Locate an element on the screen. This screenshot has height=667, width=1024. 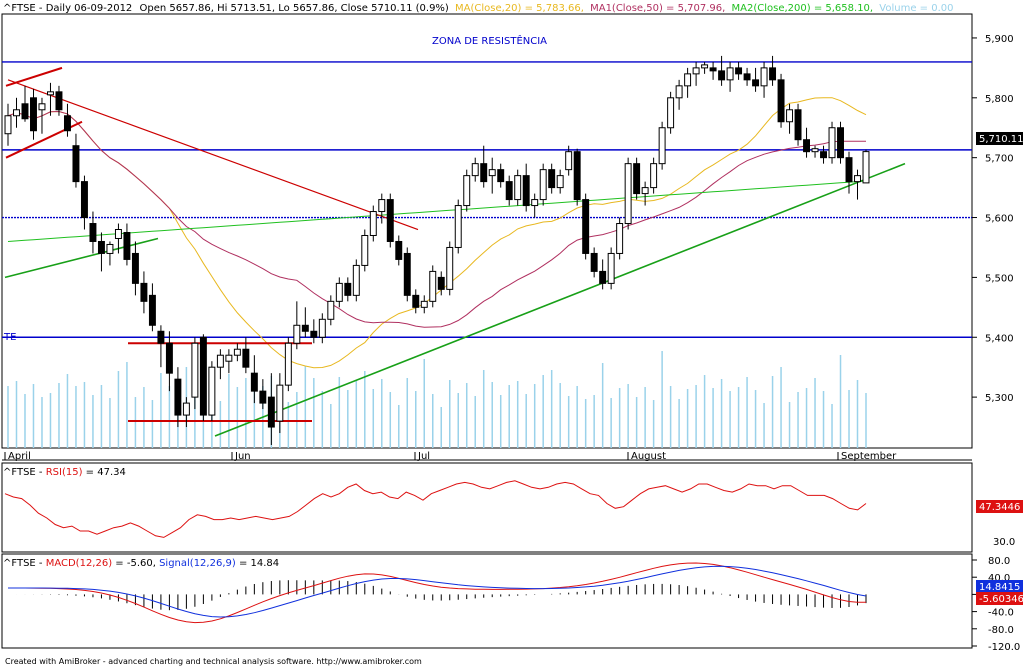
price-axis: 5,300 5,400 5,500 5,600 5,700 5,800 5,900 is located at coordinates (993, 219).